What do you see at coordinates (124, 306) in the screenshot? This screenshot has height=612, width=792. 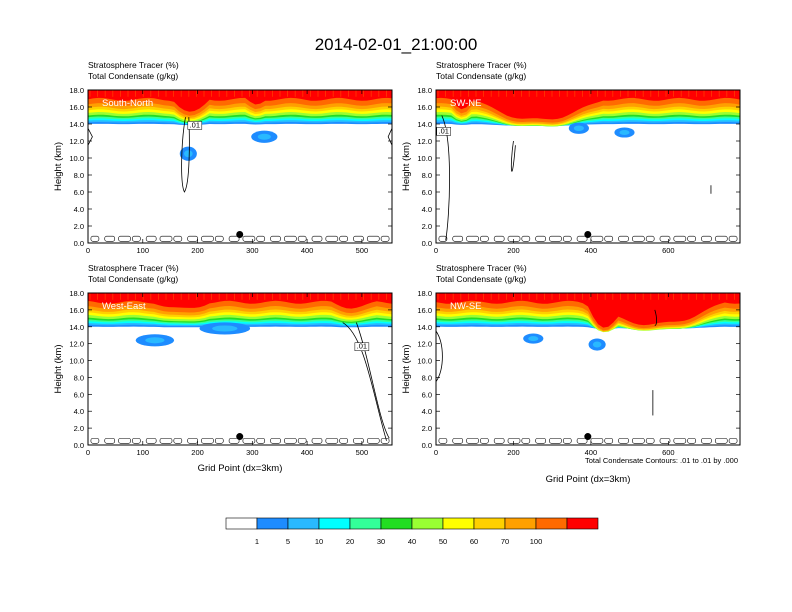 I see `section-label: West-East` at bounding box center [124, 306].